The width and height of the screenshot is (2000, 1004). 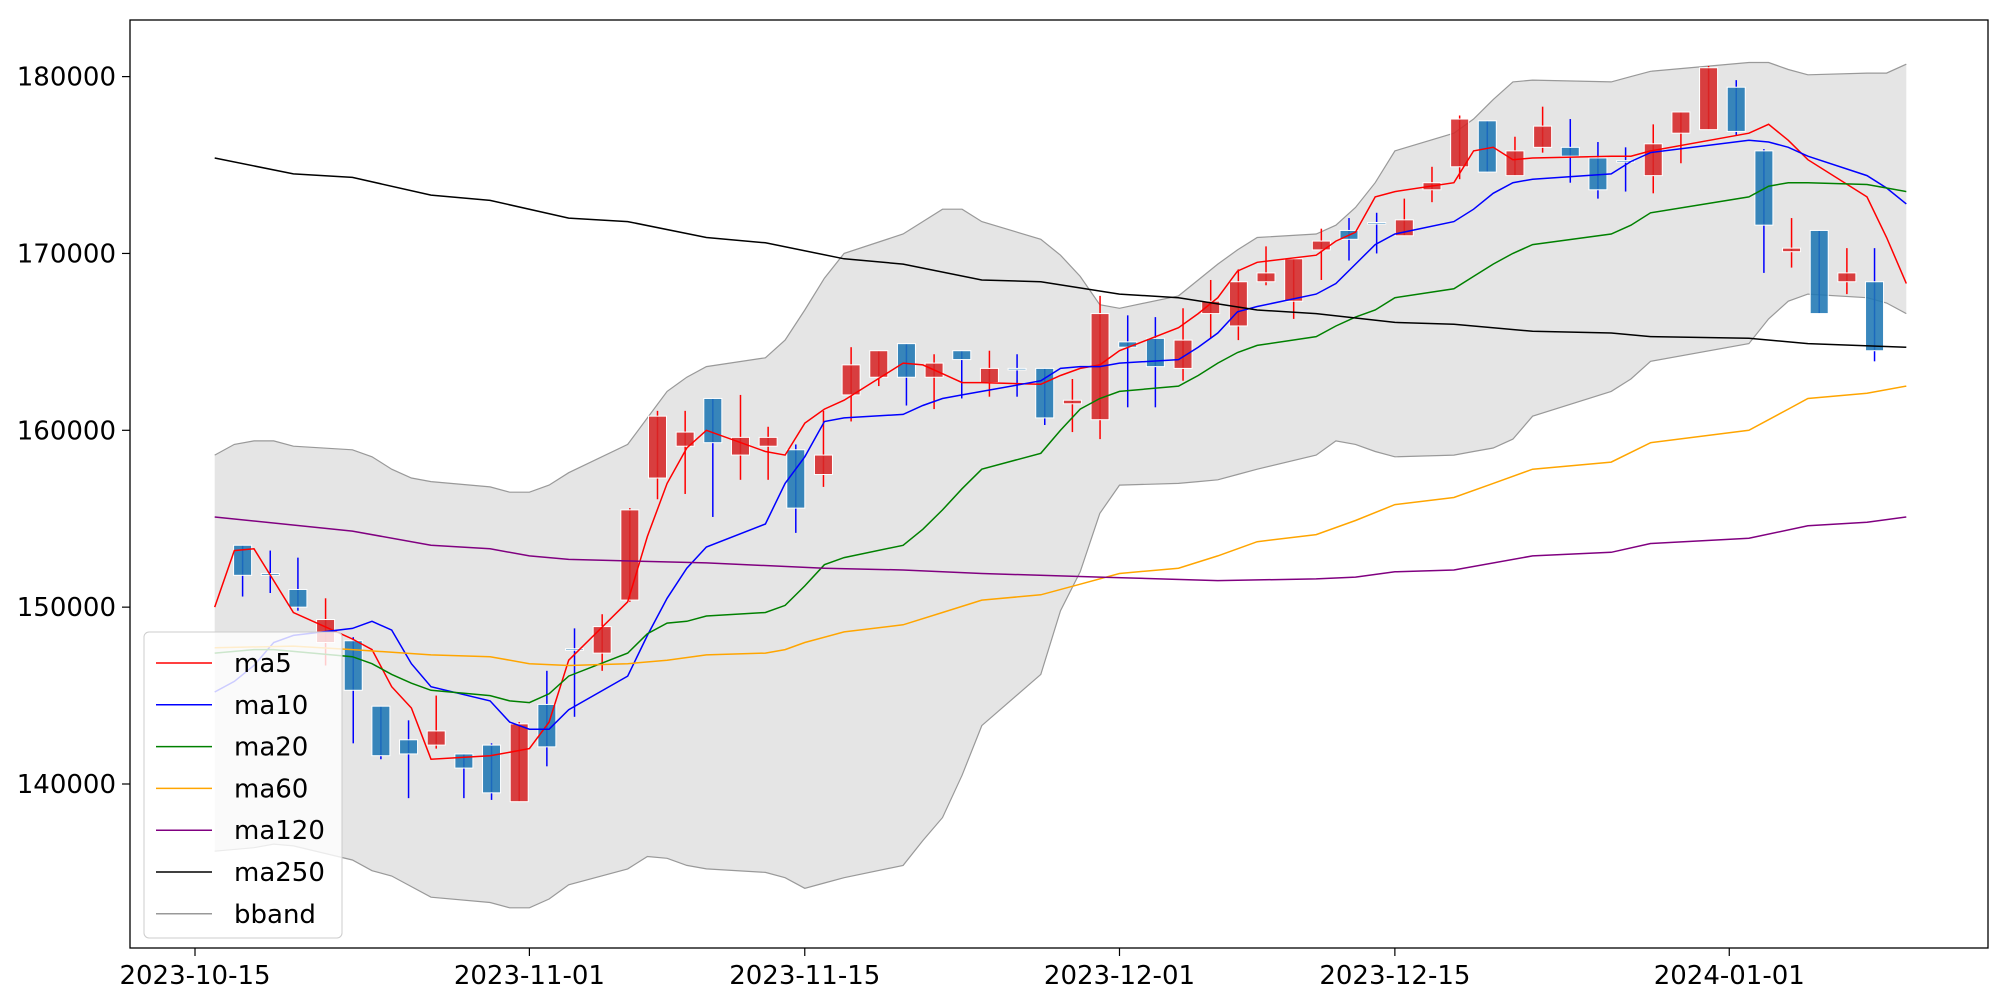 I want to click on legend: ma5 ma10 ma20 ma60 ma120 ma250 bband, so click(x=243, y=785).